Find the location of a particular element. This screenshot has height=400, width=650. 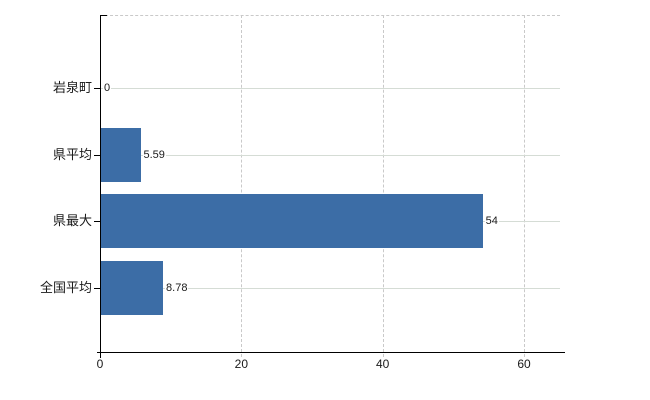

value-label: 5.59 is located at coordinates (154, 154).